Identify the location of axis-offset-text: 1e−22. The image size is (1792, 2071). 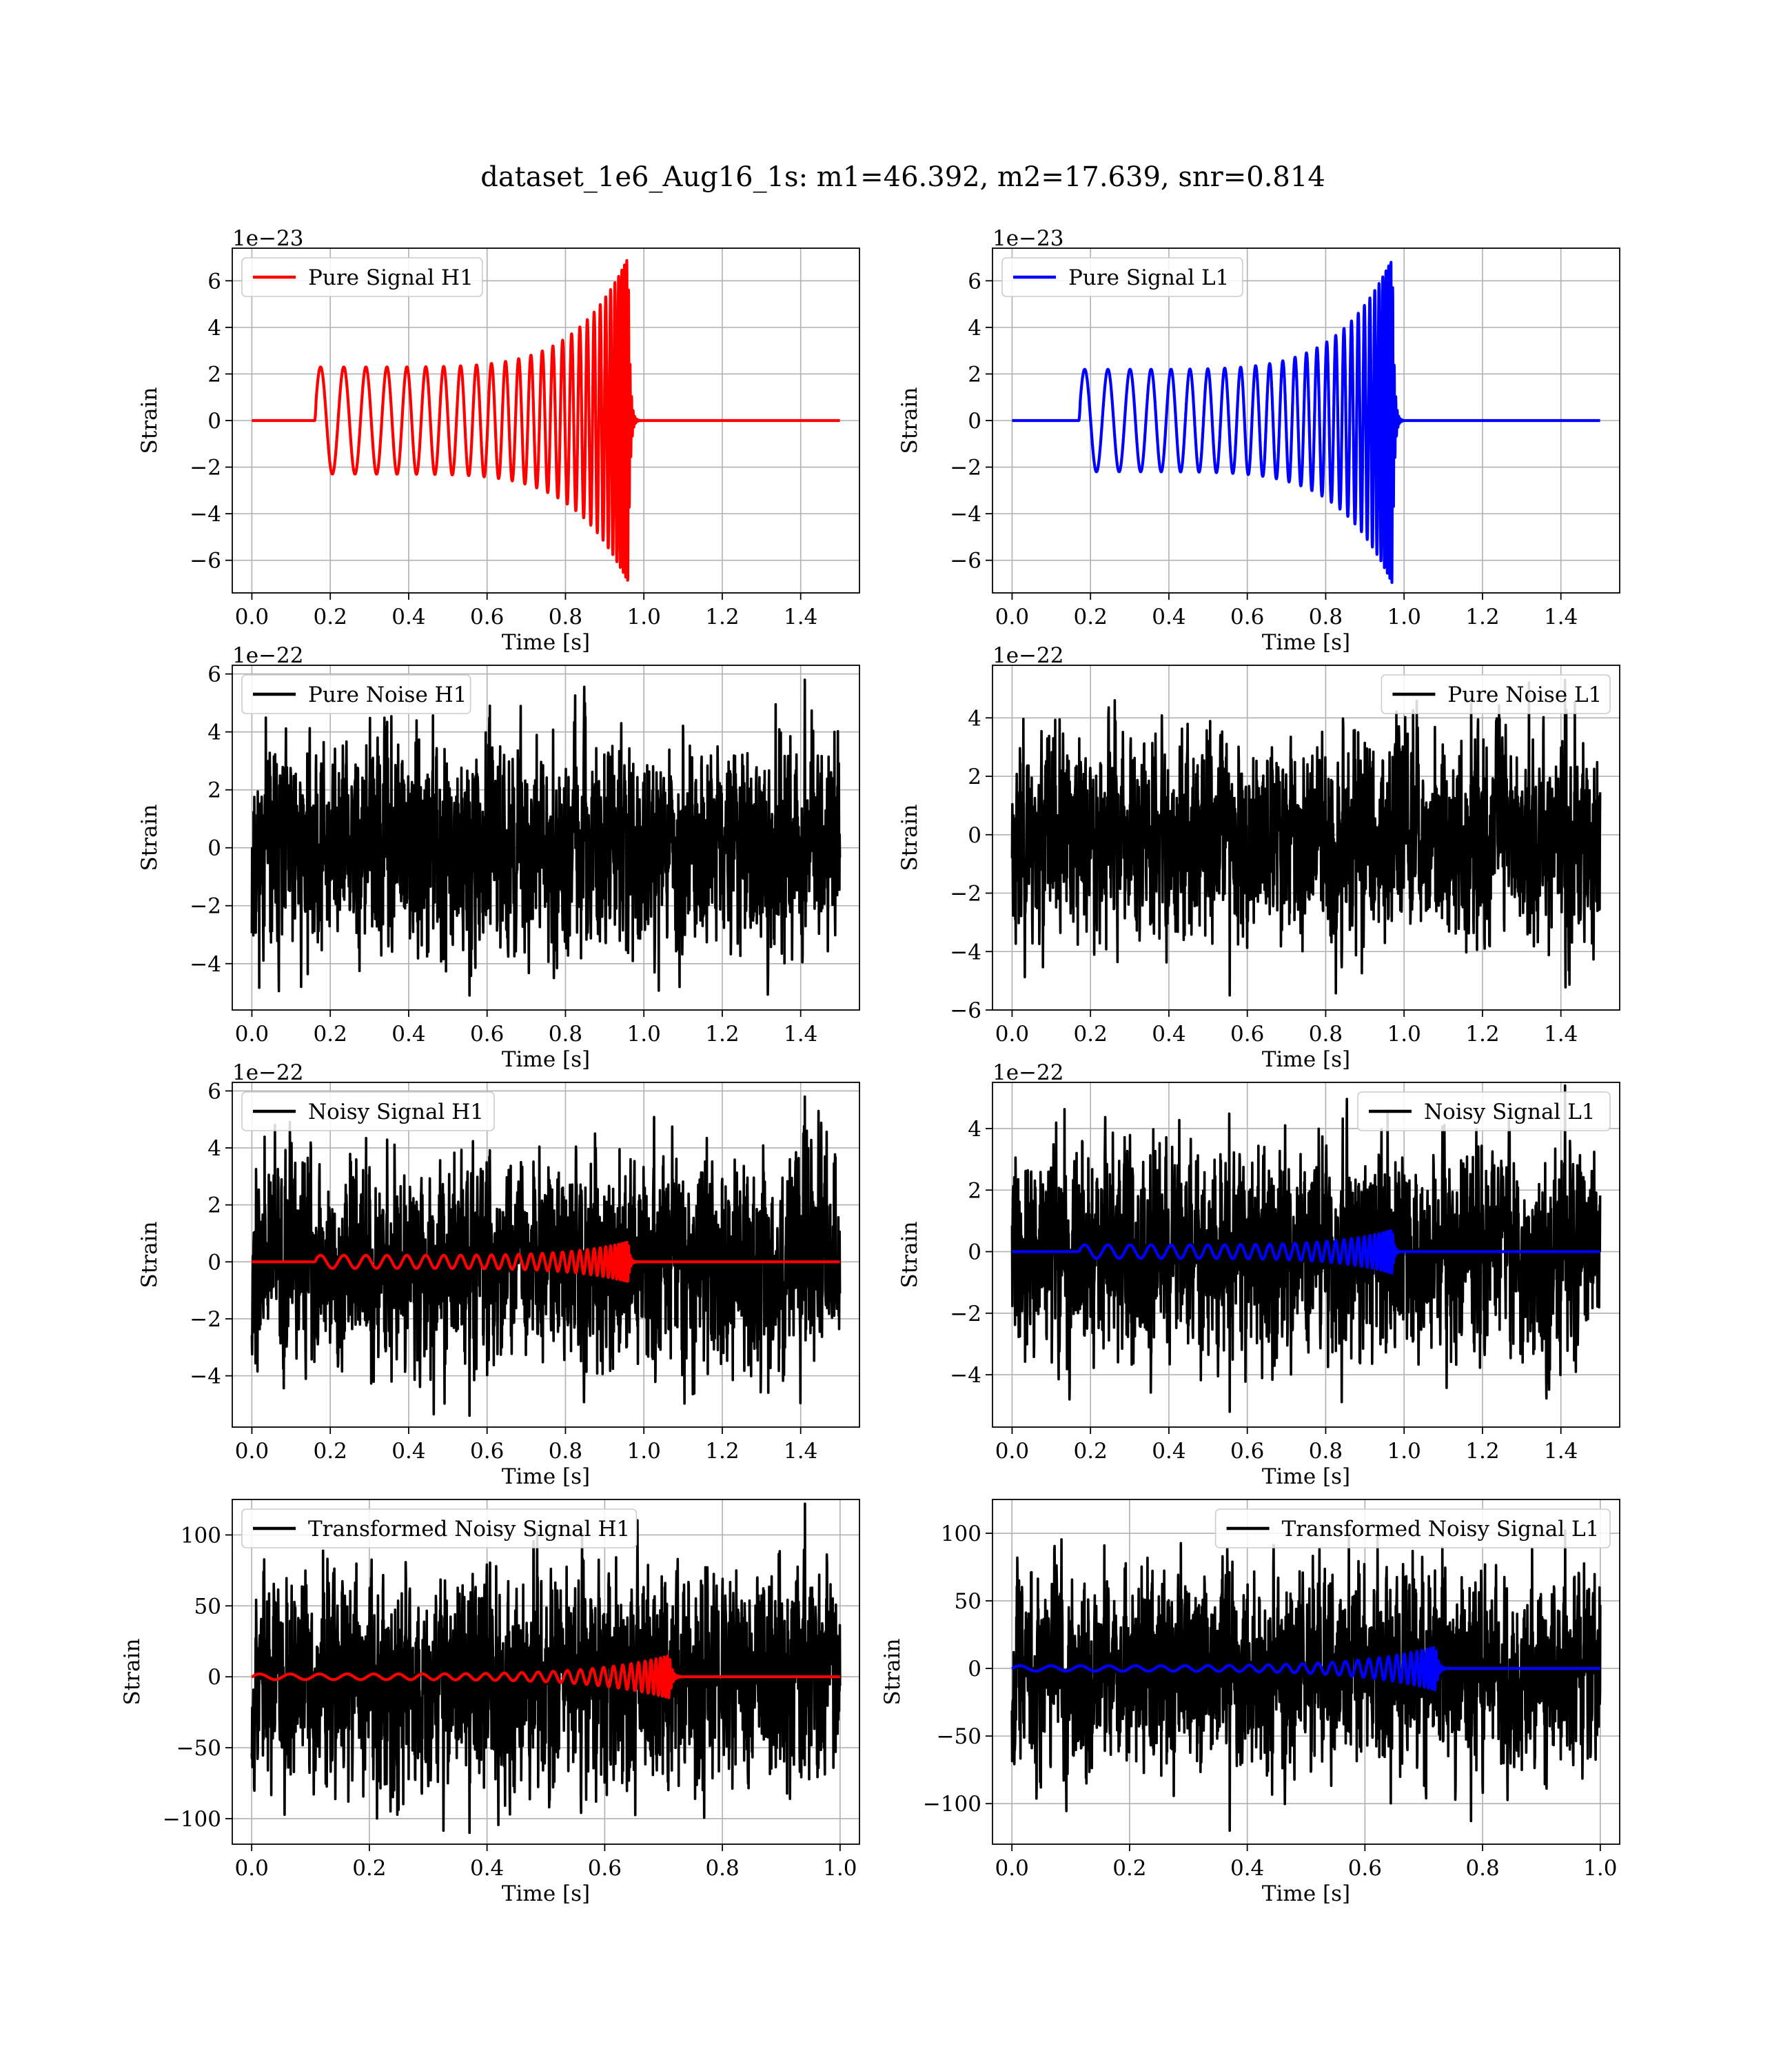
(268, 655).